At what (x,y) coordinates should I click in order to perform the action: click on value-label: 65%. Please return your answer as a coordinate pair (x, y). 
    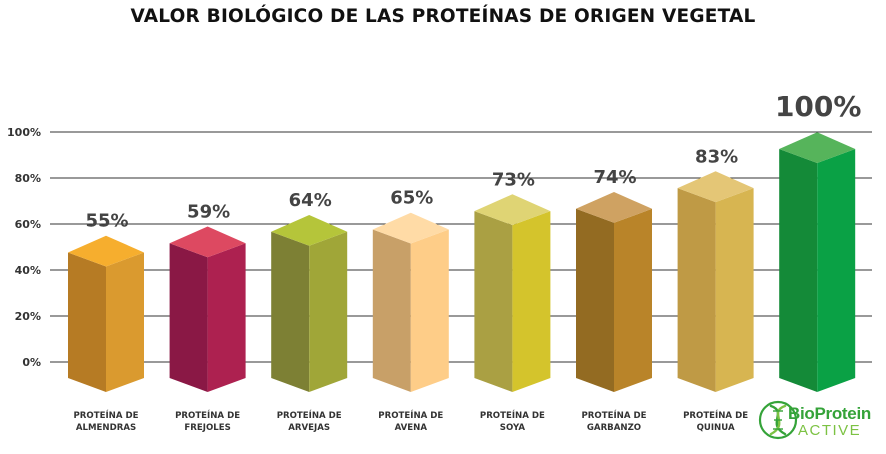
    Looking at the image, I should click on (411, 198).